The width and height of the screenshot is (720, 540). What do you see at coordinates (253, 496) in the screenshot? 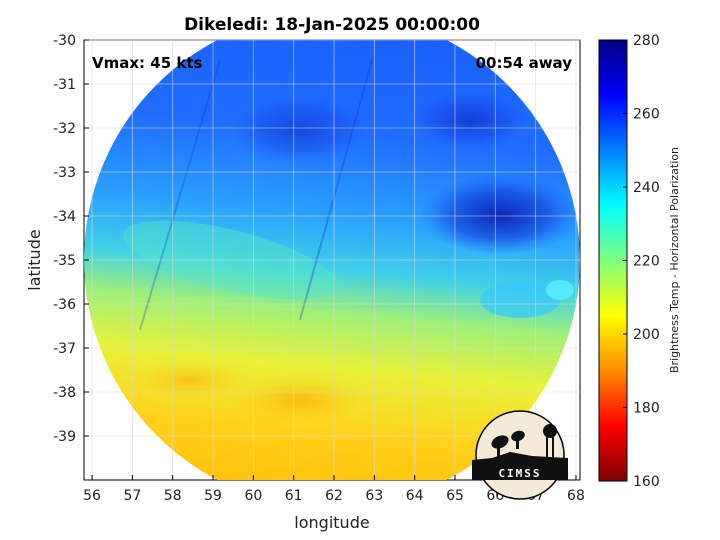
I see `x-tick-label: 60` at bounding box center [253, 496].